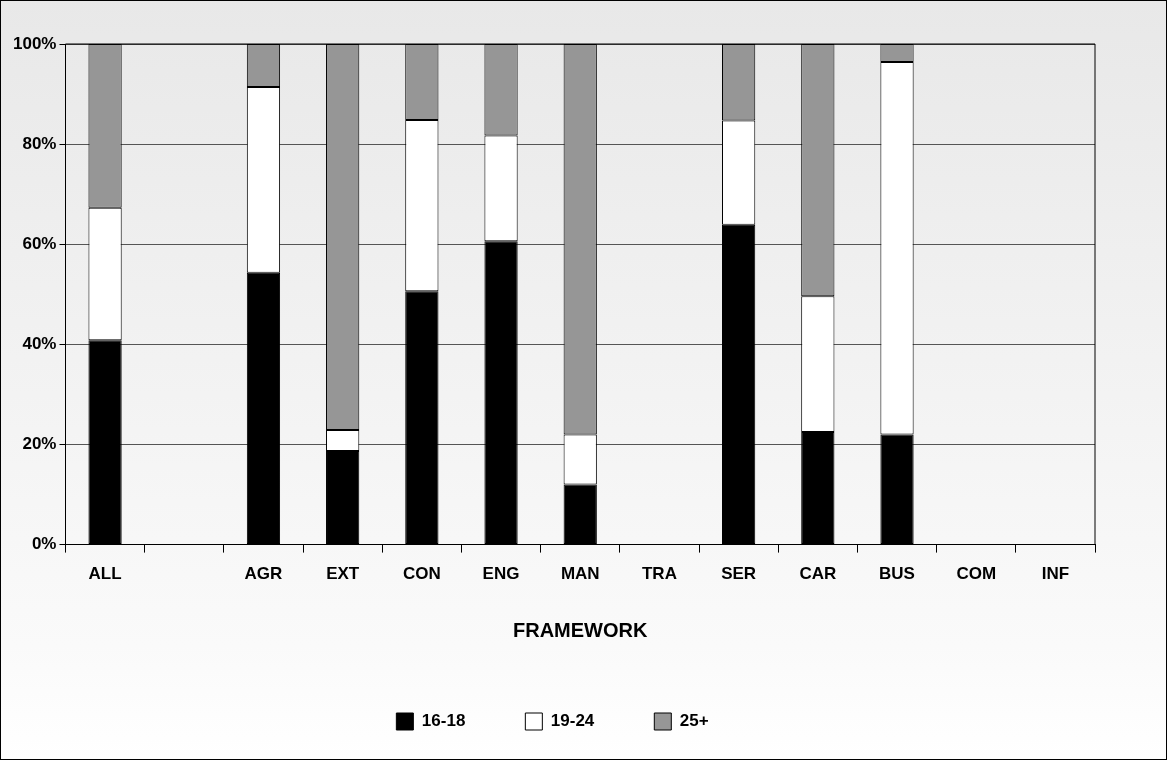 The image size is (1167, 760). Describe the element at coordinates (39, 444) in the screenshot. I see `y-tick-label: 20%` at that location.